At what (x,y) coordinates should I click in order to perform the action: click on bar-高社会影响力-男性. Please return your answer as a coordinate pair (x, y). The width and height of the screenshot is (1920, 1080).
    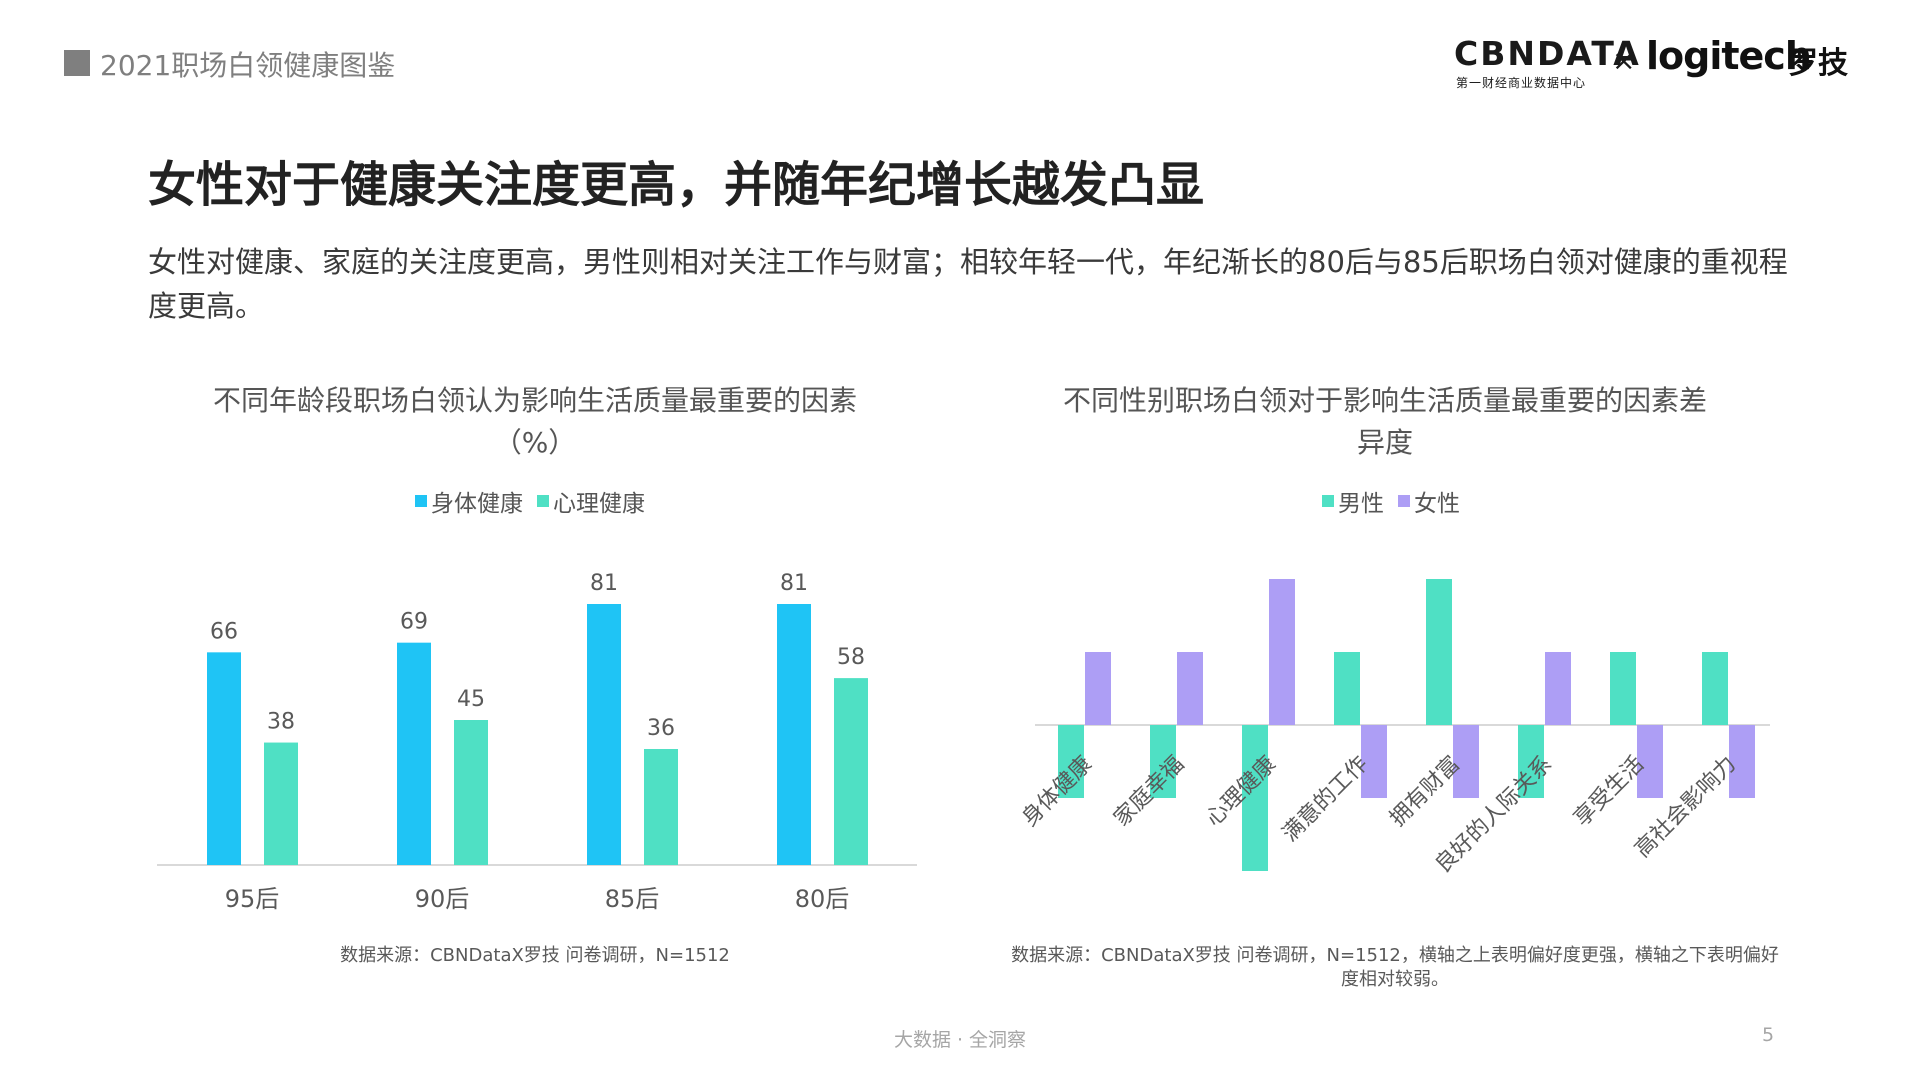
    Looking at the image, I should click on (1715, 688).